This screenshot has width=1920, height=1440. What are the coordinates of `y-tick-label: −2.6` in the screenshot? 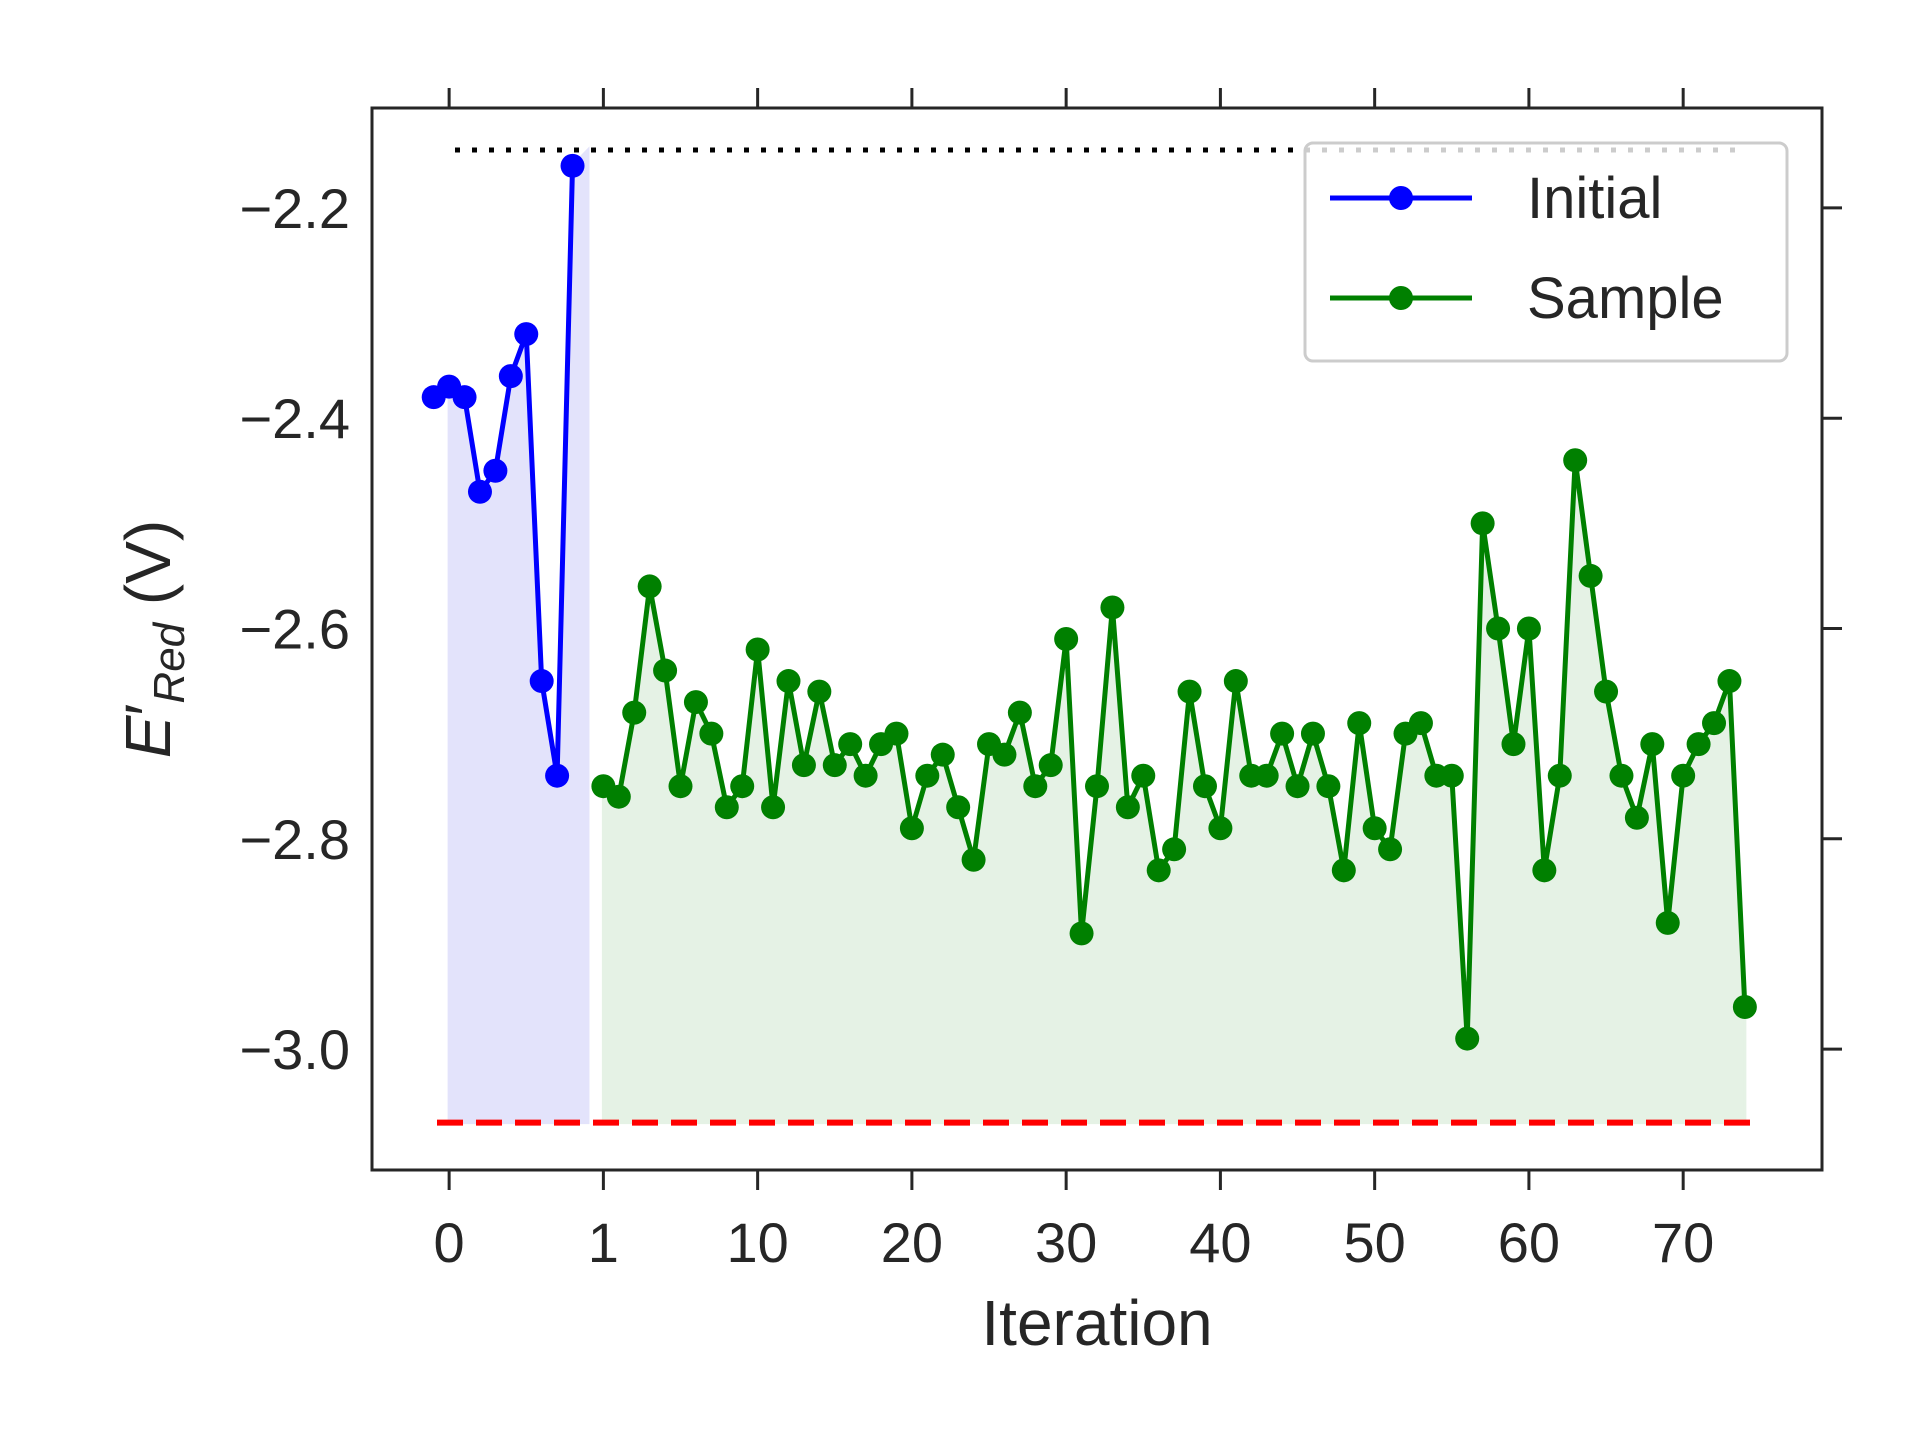 It's located at (294, 628).